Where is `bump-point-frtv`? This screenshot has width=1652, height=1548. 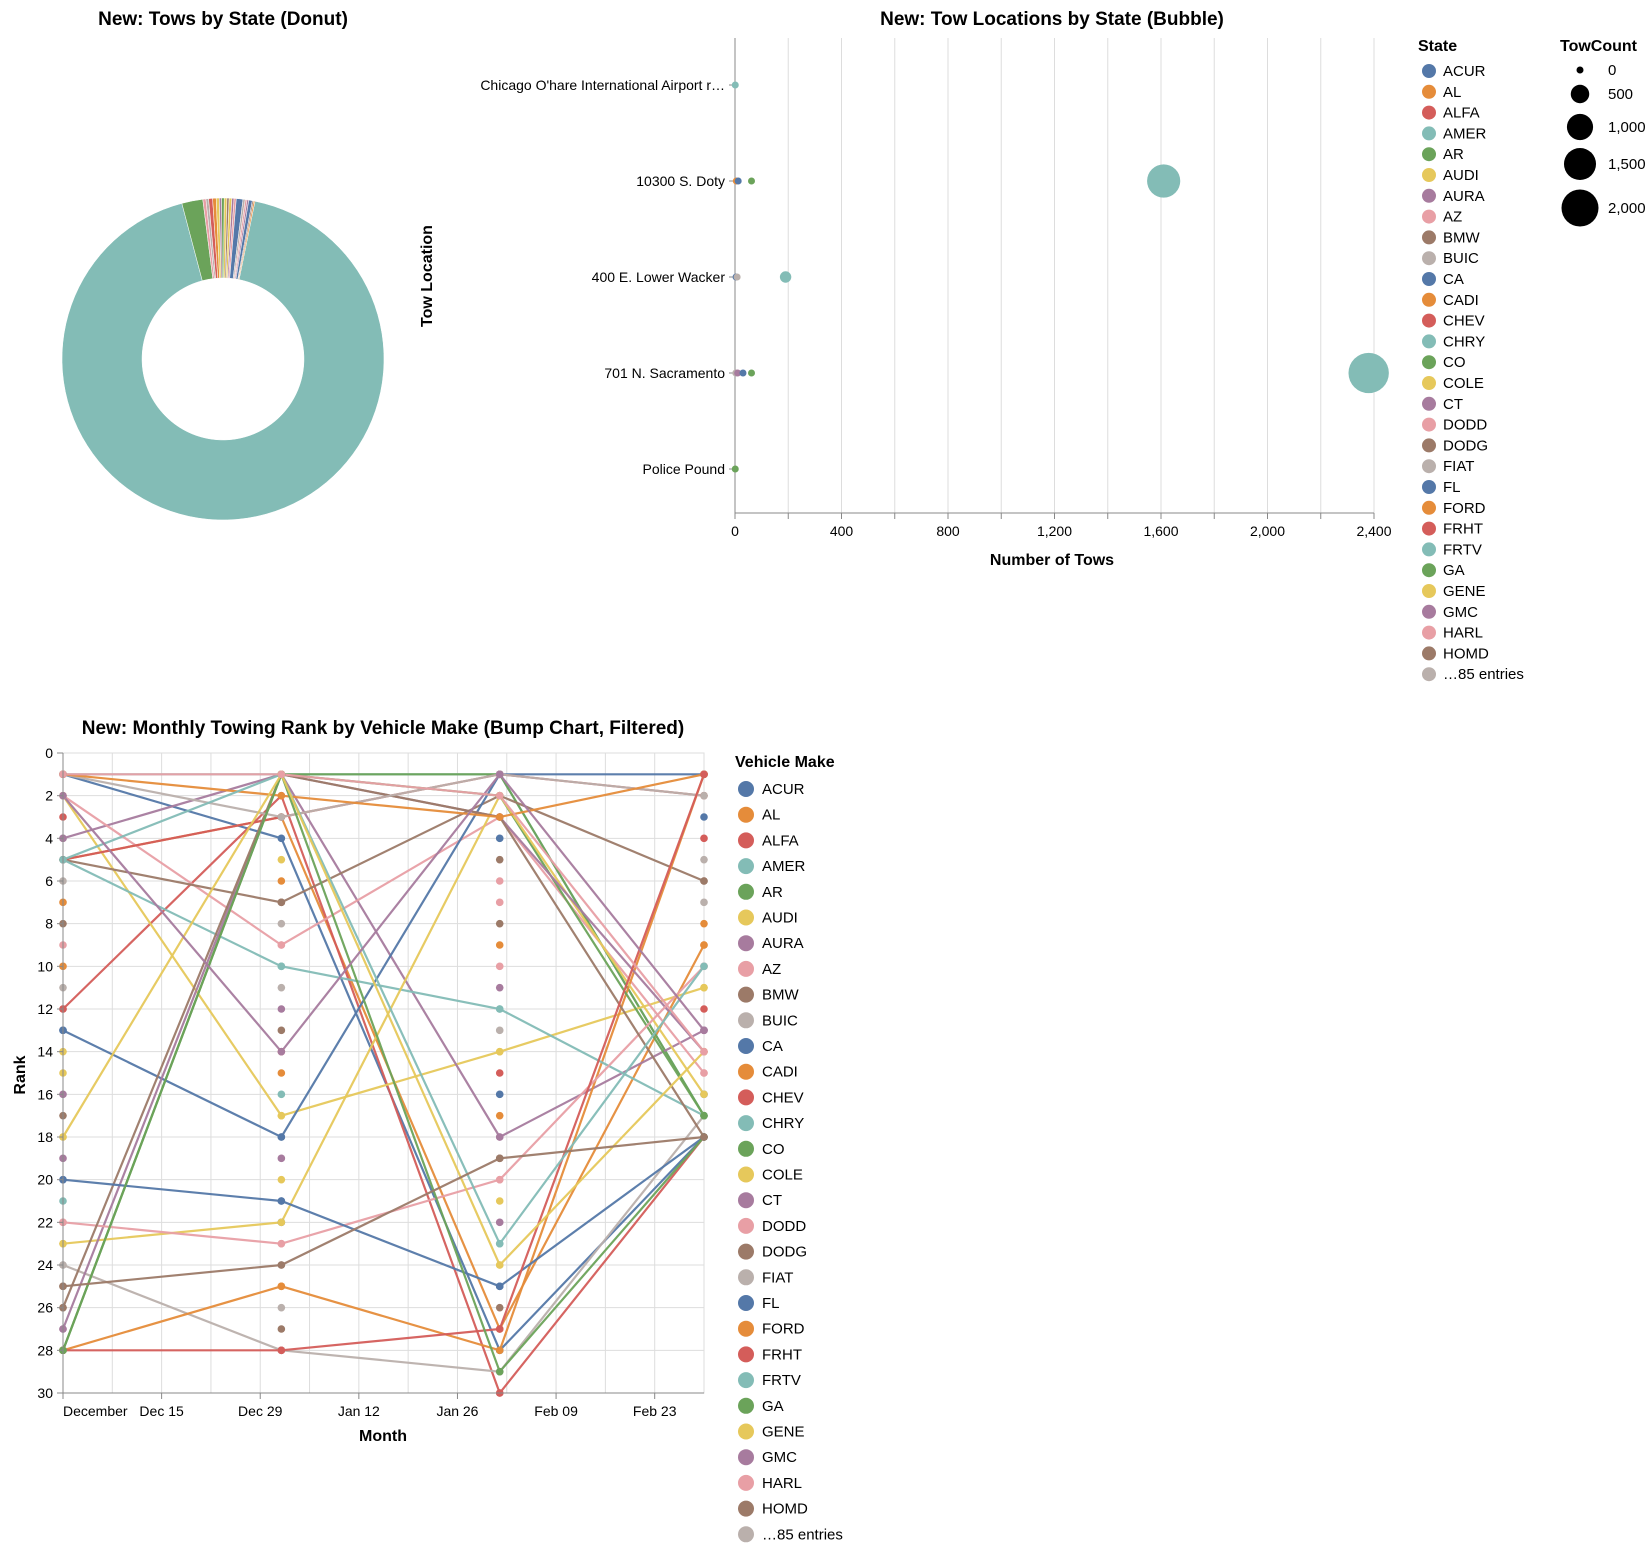 bump-point-frtv is located at coordinates (499, 1243).